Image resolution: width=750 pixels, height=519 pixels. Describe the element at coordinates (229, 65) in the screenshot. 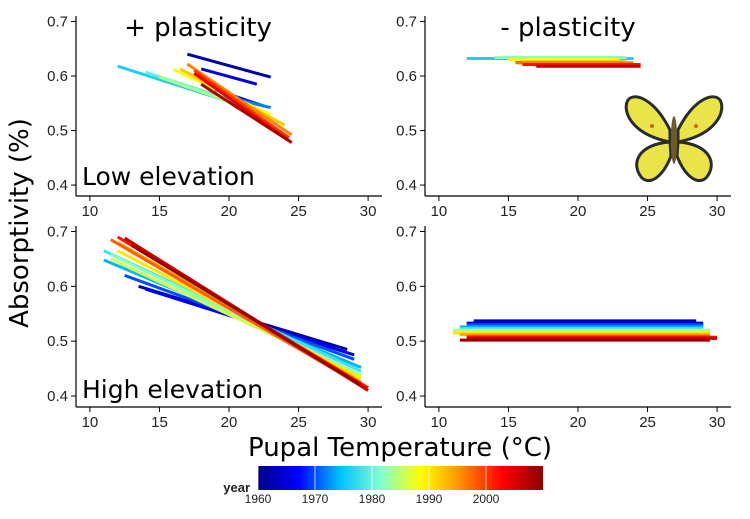

I see `year-line-1962` at that location.